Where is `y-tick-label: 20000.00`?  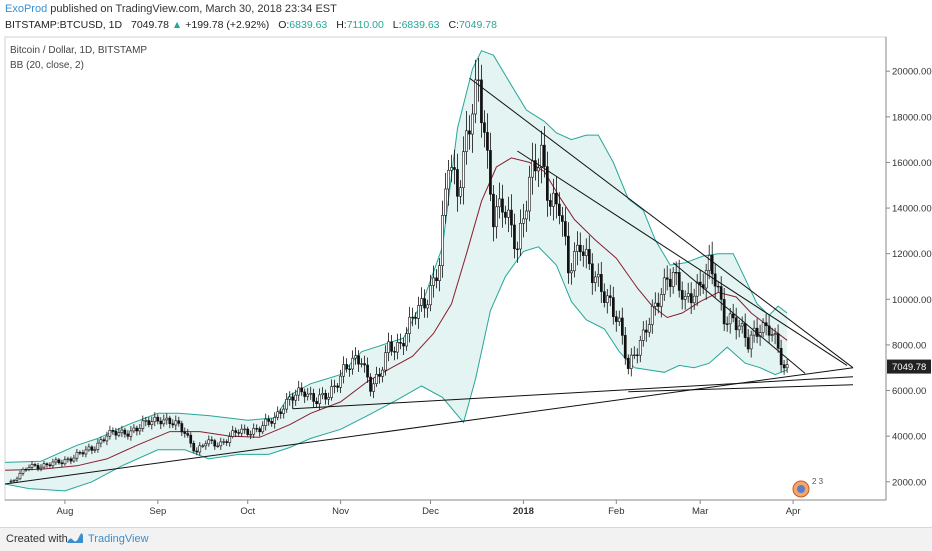 y-tick-label: 20000.00 is located at coordinates (912, 72).